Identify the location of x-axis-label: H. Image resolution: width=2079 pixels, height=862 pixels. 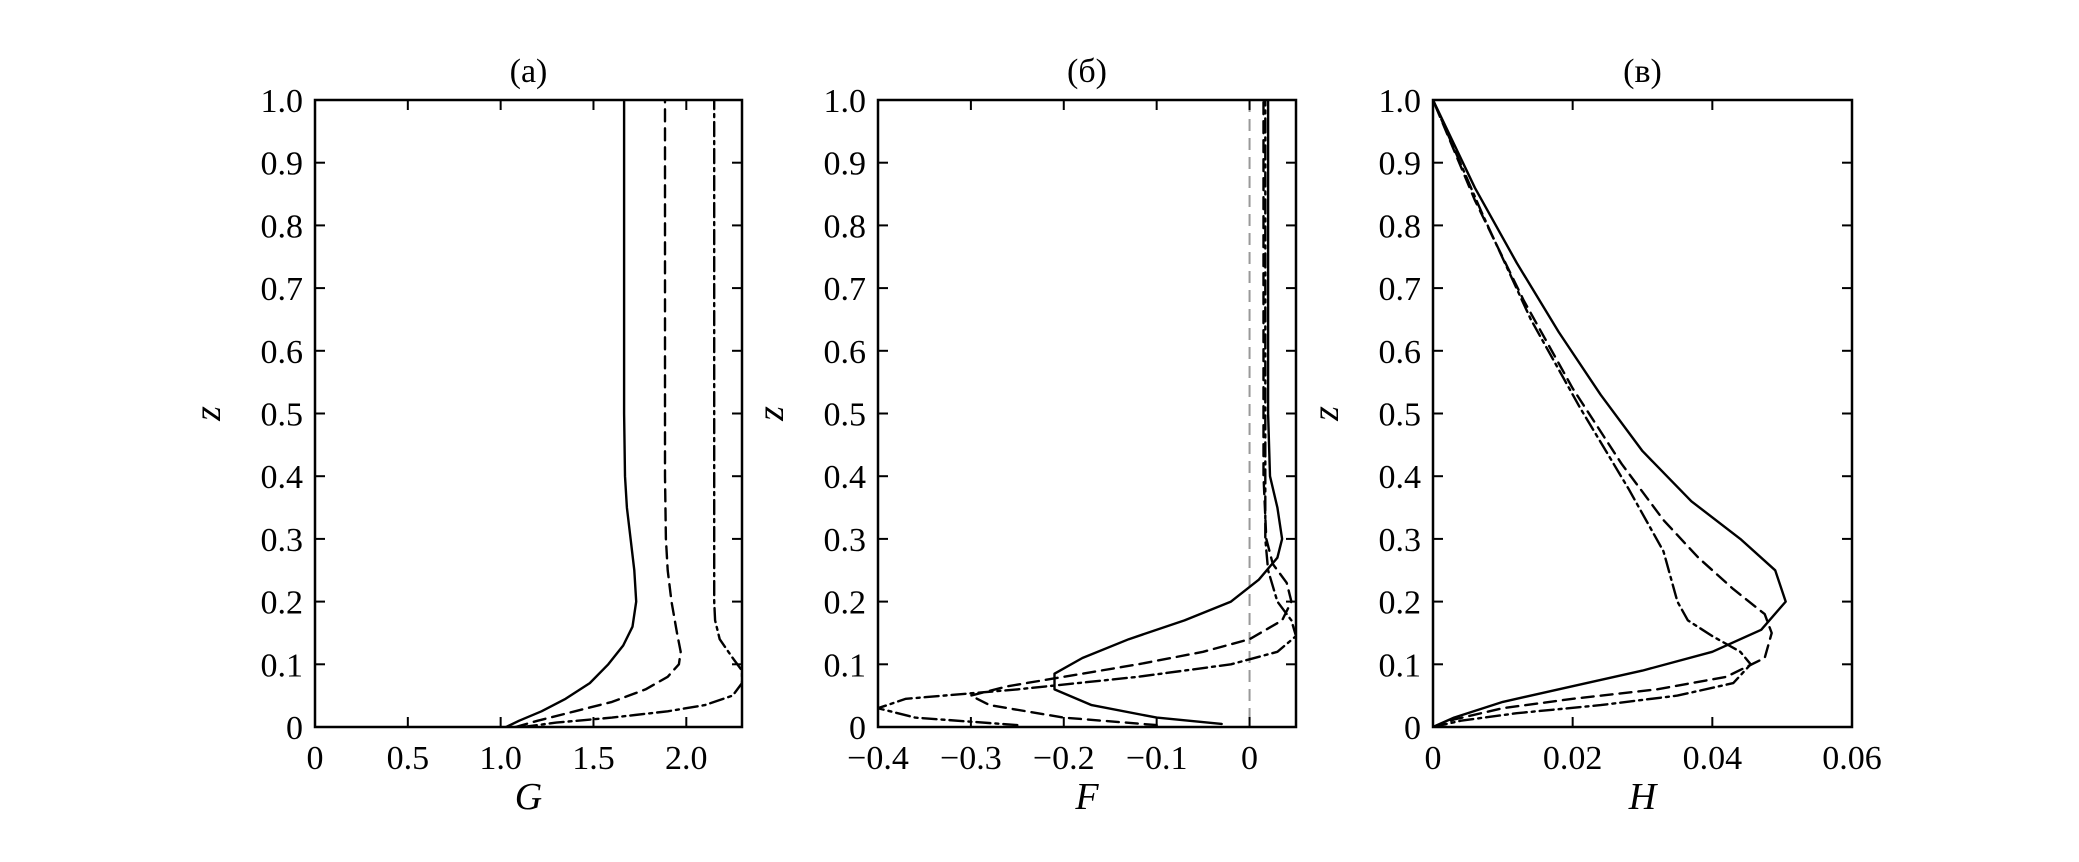
(1643, 797).